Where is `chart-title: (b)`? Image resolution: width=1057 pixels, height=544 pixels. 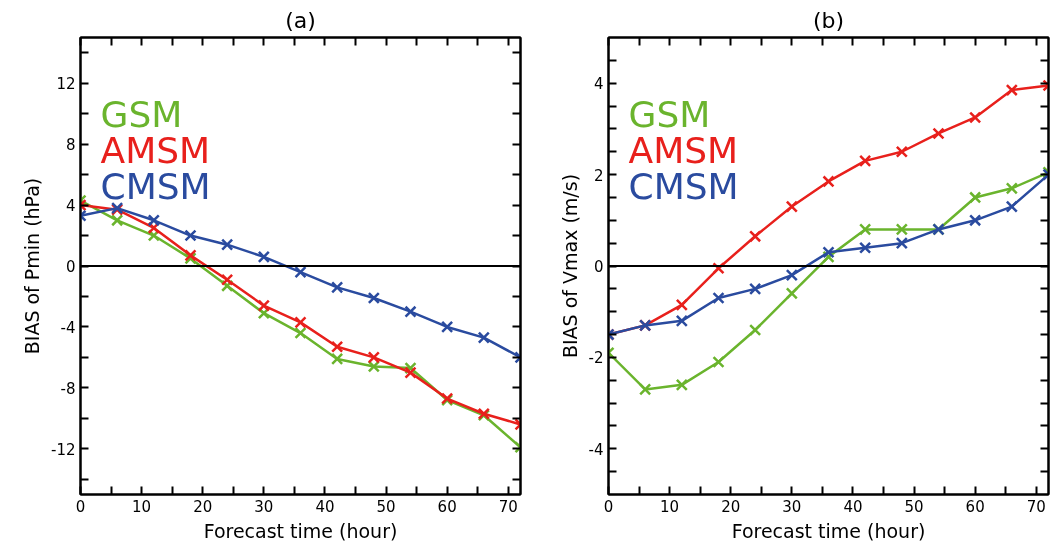 chart-title: (b) is located at coordinates (828, 20).